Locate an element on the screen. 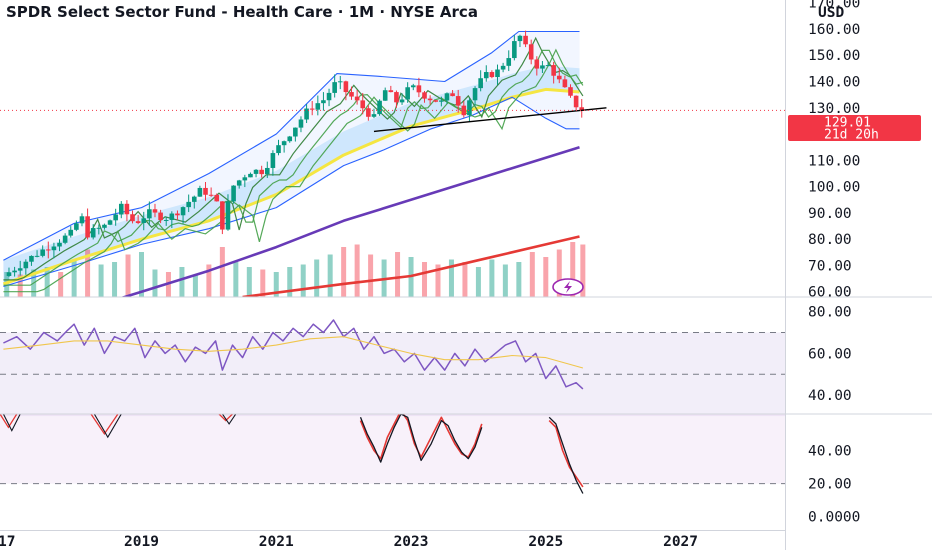  ma-50-line is located at coordinates (350, 221).